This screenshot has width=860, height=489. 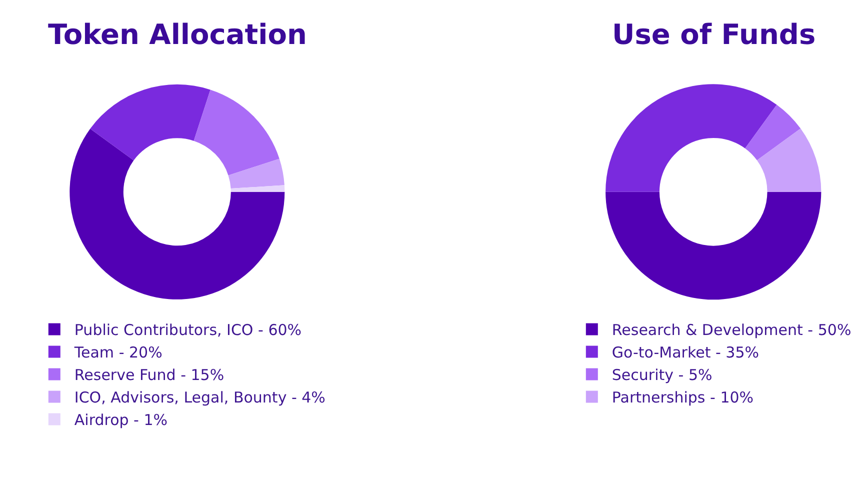 What do you see at coordinates (732, 330) in the screenshot?
I see `legend-label: Research & Development - 50%` at bounding box center [732, 330].